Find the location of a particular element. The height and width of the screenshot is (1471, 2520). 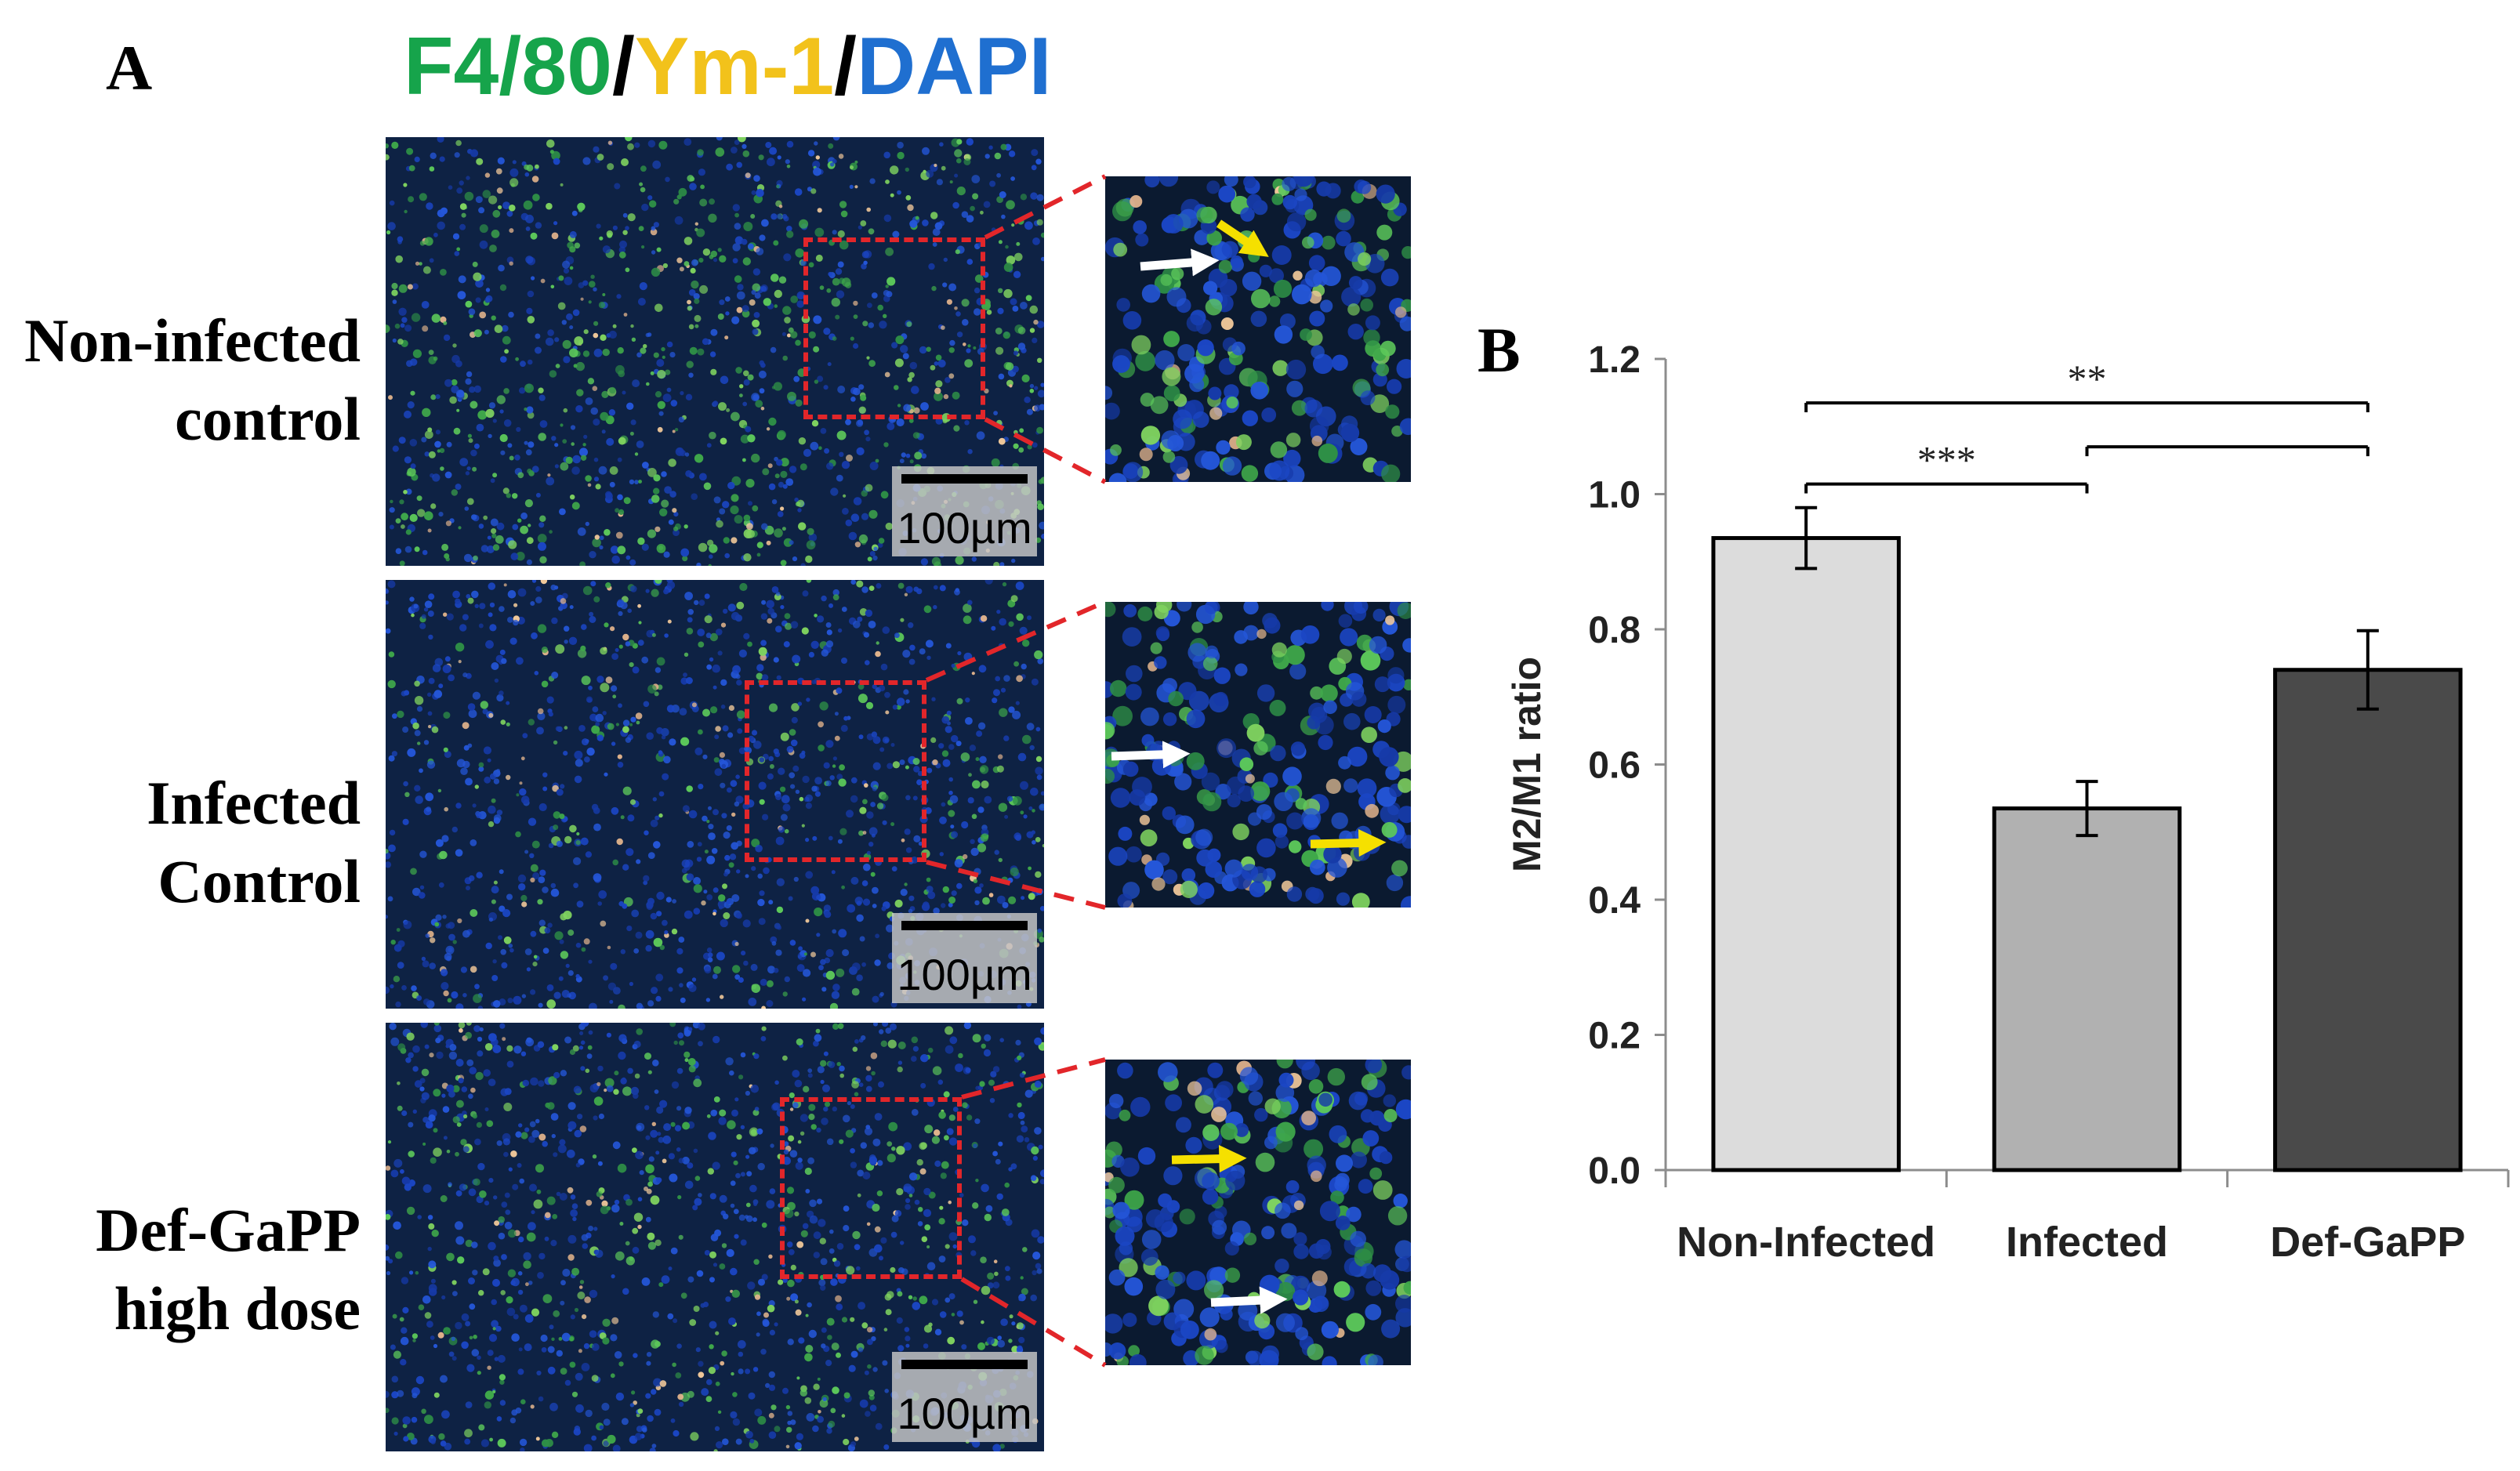

scale-bar-line is located at coordinates (964, 479).